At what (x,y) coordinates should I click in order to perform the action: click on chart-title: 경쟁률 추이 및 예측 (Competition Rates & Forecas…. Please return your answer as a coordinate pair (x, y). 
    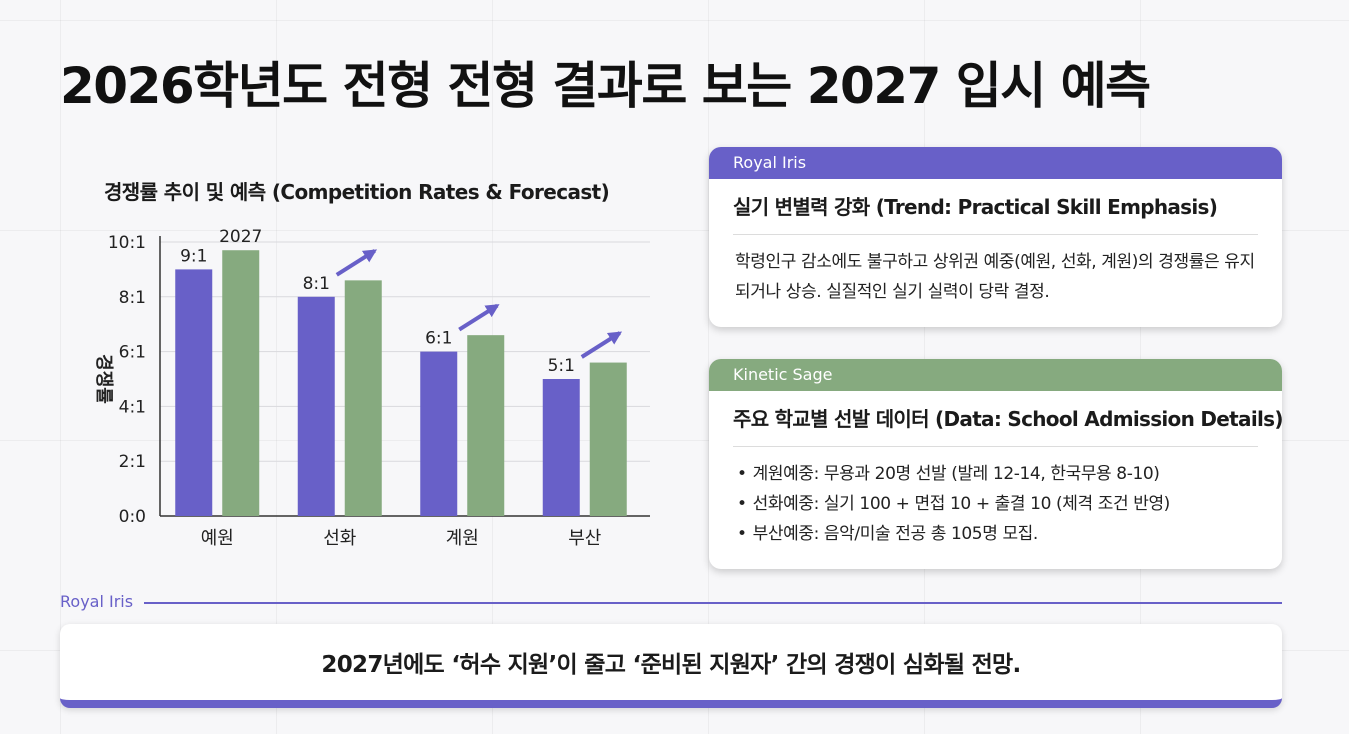
    Looking at the image, I should click on (357, 192).